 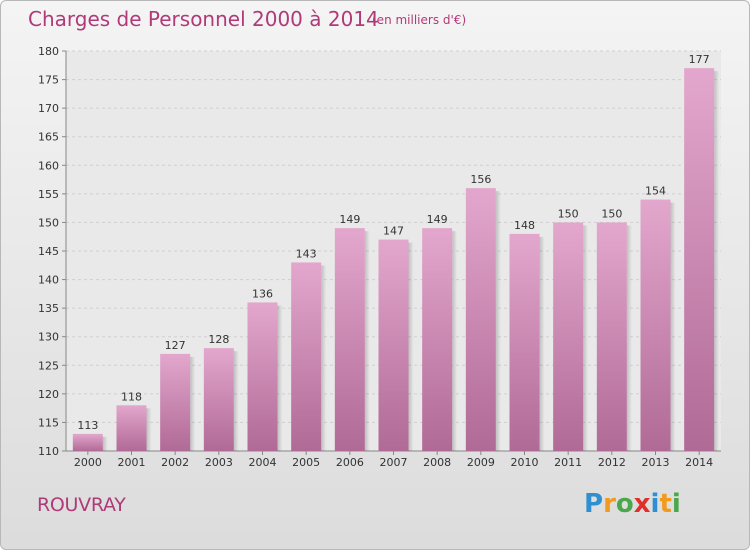 What do you see at coordinates (48, 80) in the screenshot?
I see `y-tick-label: 175` at bounding box center [48, 80].